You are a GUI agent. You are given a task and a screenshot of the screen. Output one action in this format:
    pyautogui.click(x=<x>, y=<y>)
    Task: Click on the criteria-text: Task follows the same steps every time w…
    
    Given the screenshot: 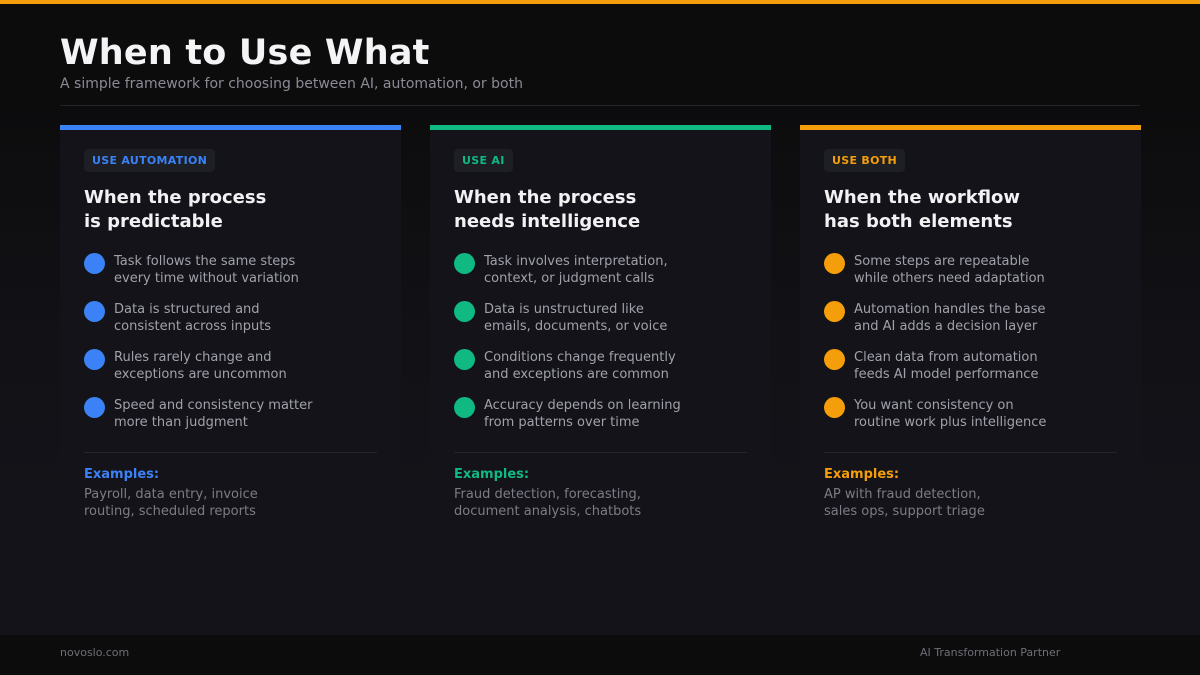 What is the action you would take?
    pyautogui.click(x=206, y=270)
    